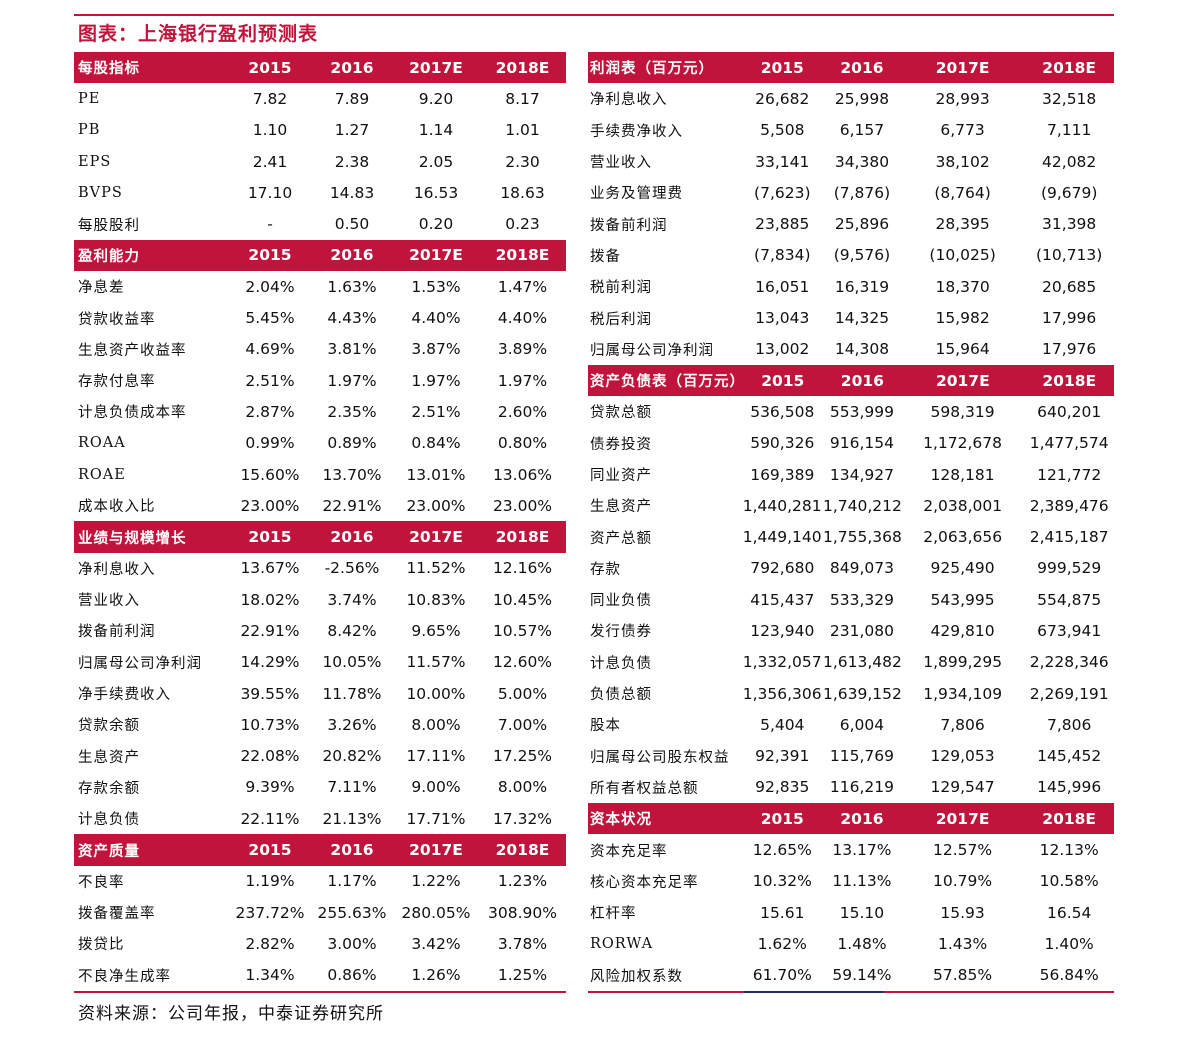 Image resolution: width=1191 pixels, height=1040 pixels. What do you see at coordinates (851, 130) in the screenshot?
I see `table-row: 手续费净收入 5,508 6,157 6,773 7,111` at bounding box center [851, 130].